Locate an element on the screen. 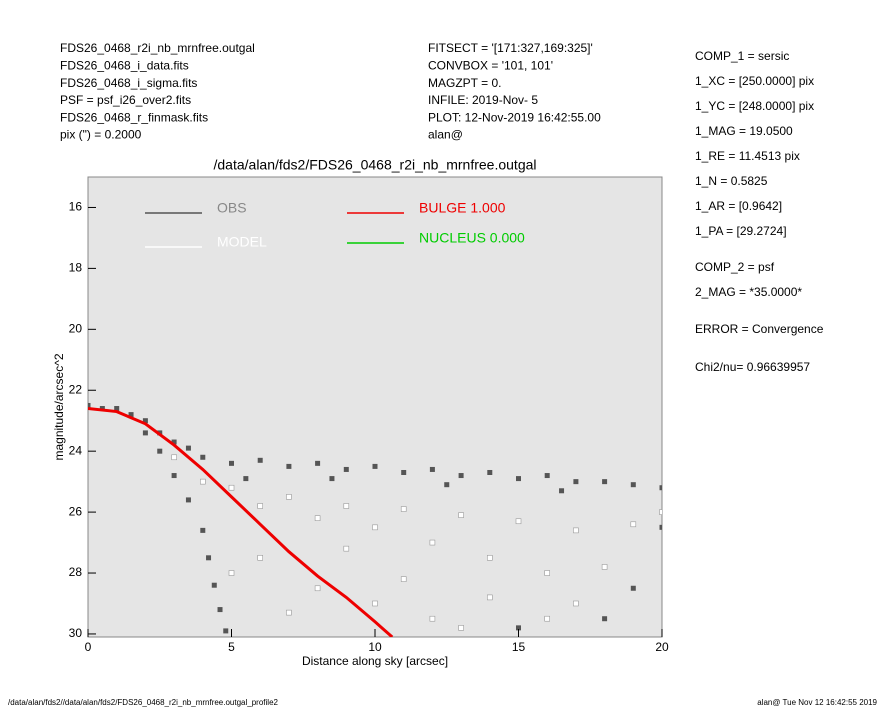 The width and height of the screenshot is (885, 708). info-mid: alan@ is located at coordinates (445, 135).